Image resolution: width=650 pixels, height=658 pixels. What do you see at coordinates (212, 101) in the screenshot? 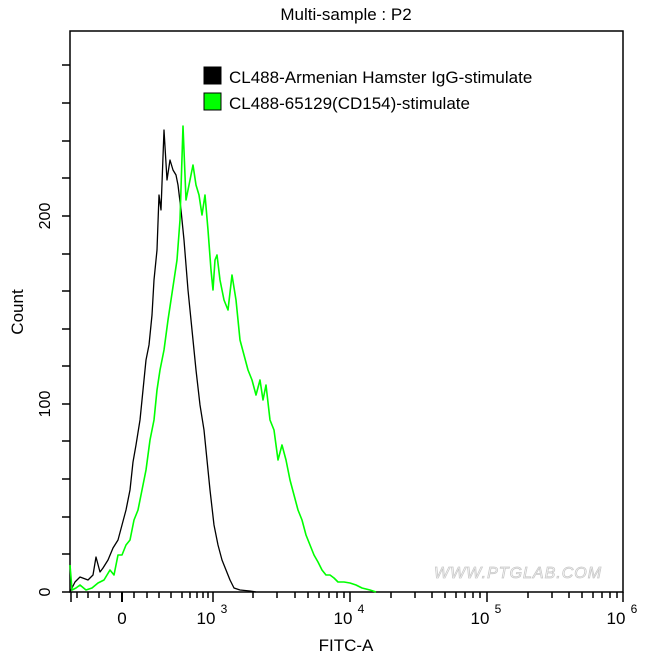
I see `legend-swatch-green` at bounding box center [212, 101].